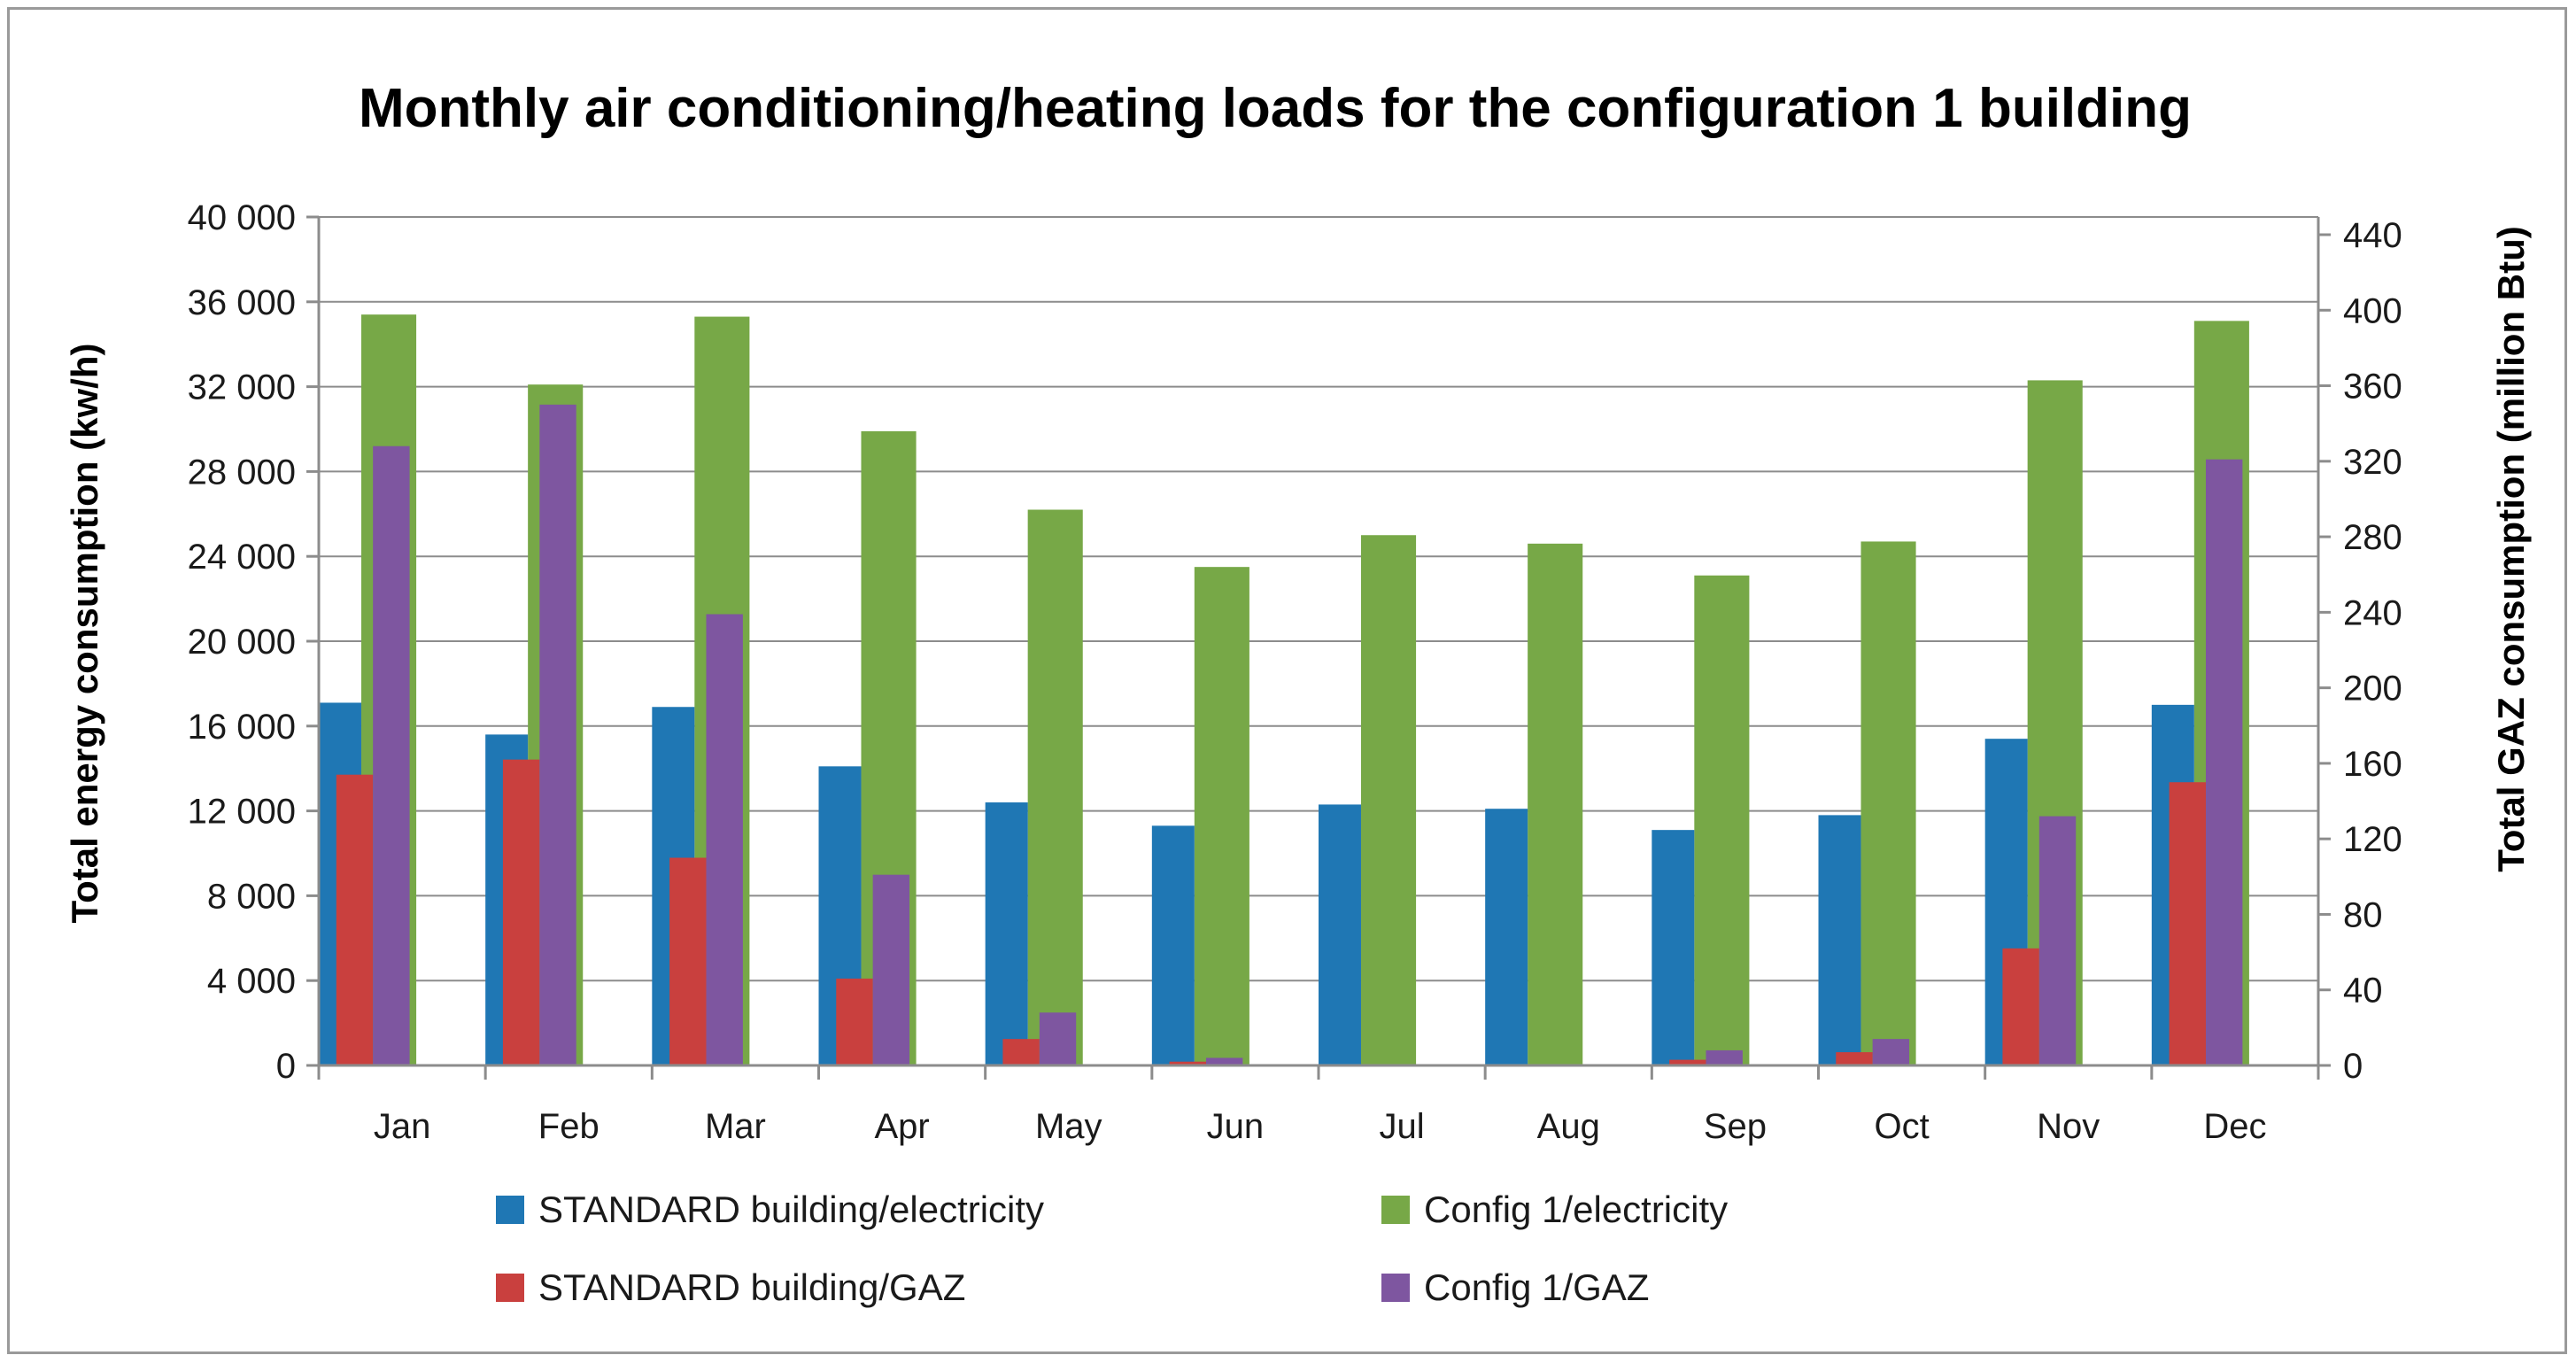 The image size is (2576, 1363). I want to click on bar-standard-building-gaz-sep, so click(1687, 1062).